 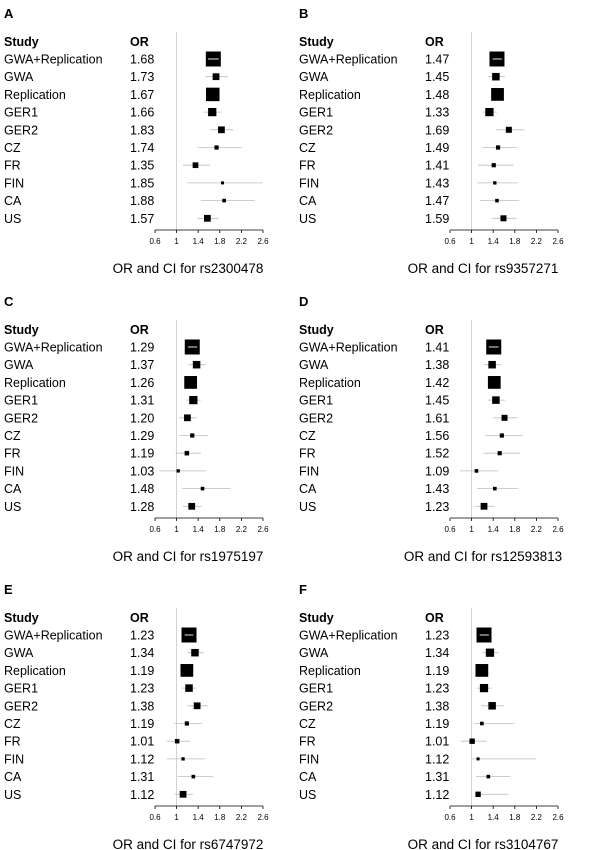 What do you see at coordinates (437, 365) in the screenshot?
I see `or-value: 1.38` at bounding box center [437, 365].